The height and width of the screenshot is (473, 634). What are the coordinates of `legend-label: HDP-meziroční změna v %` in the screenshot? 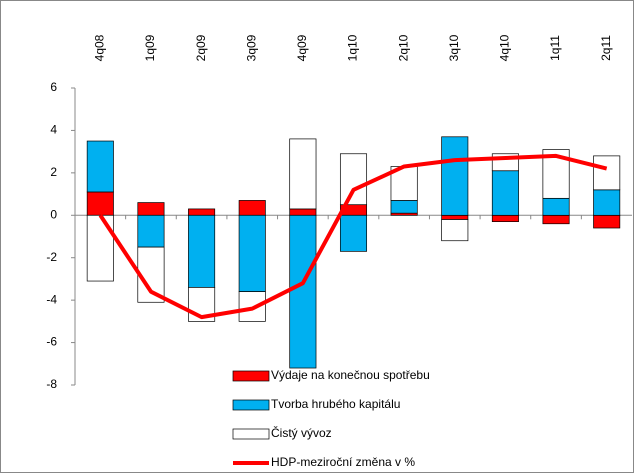 It's located at (343, 462).